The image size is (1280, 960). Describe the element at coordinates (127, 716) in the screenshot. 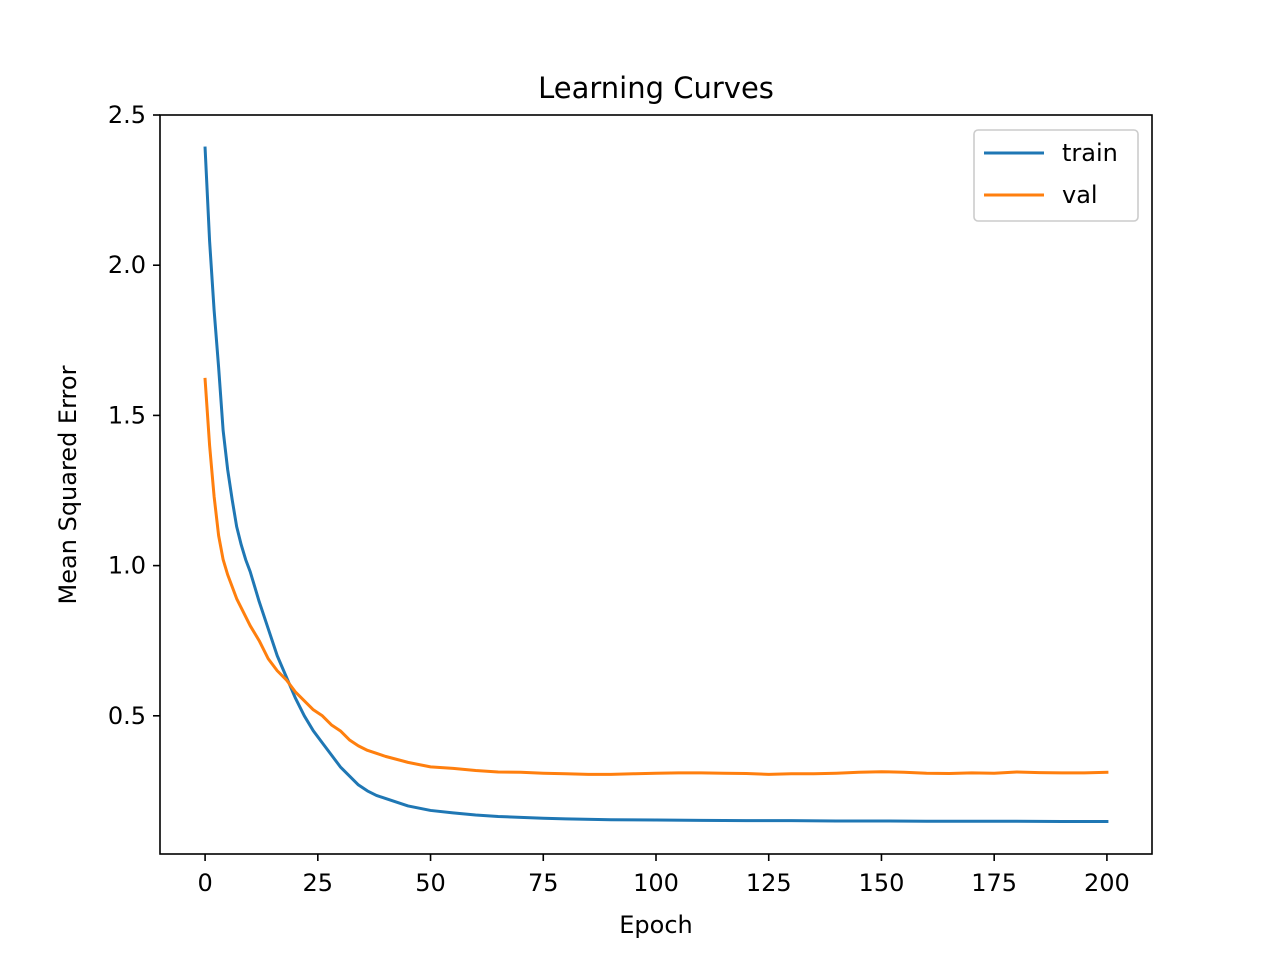

I see `y-tick-label: 0.5` at that location.